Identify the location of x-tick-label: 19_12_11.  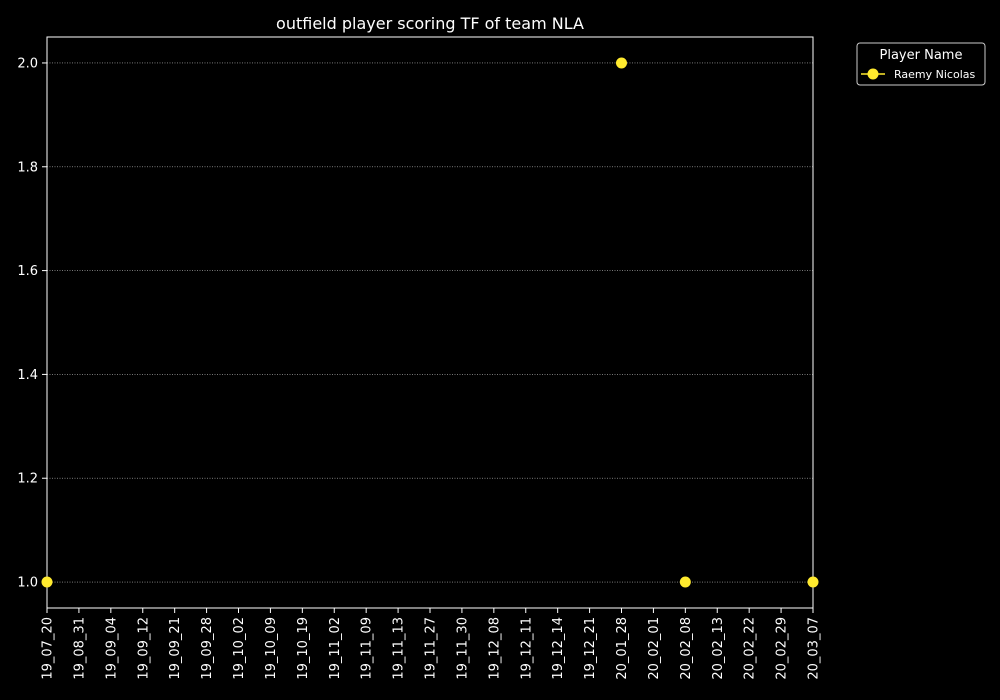
(526, 648).